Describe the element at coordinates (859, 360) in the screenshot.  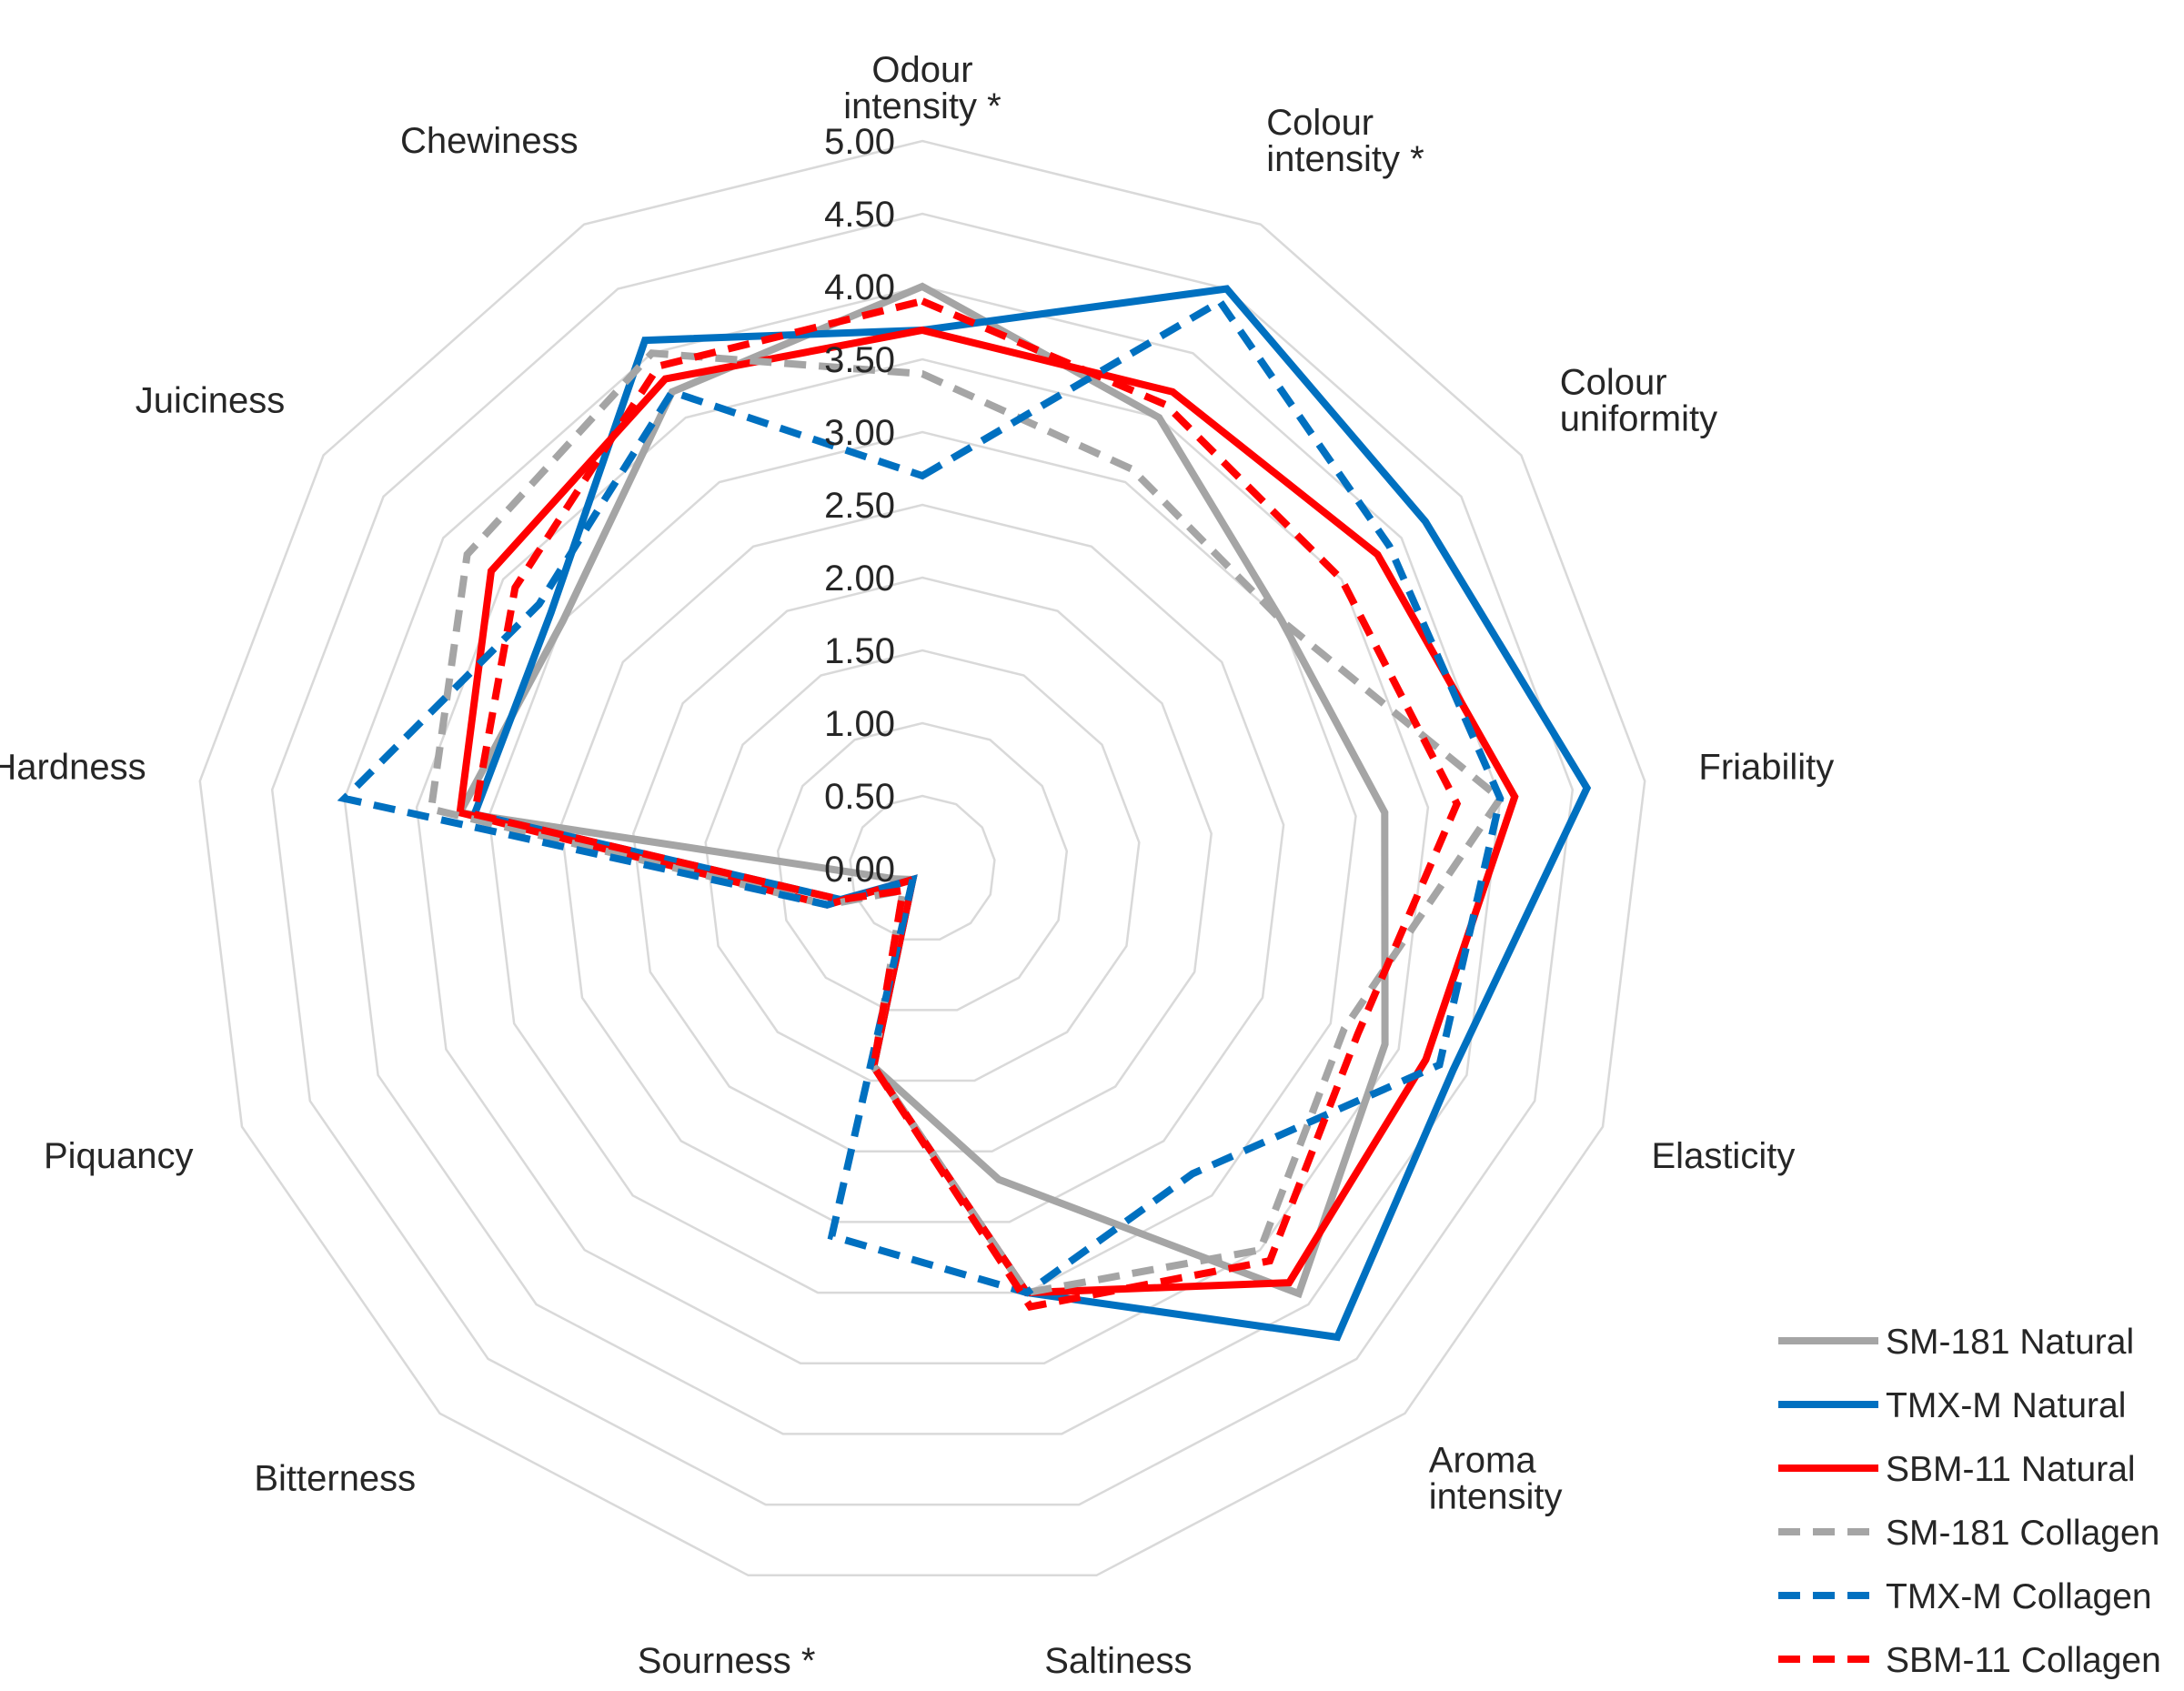
I see `tick-label: 3.50` at that location.